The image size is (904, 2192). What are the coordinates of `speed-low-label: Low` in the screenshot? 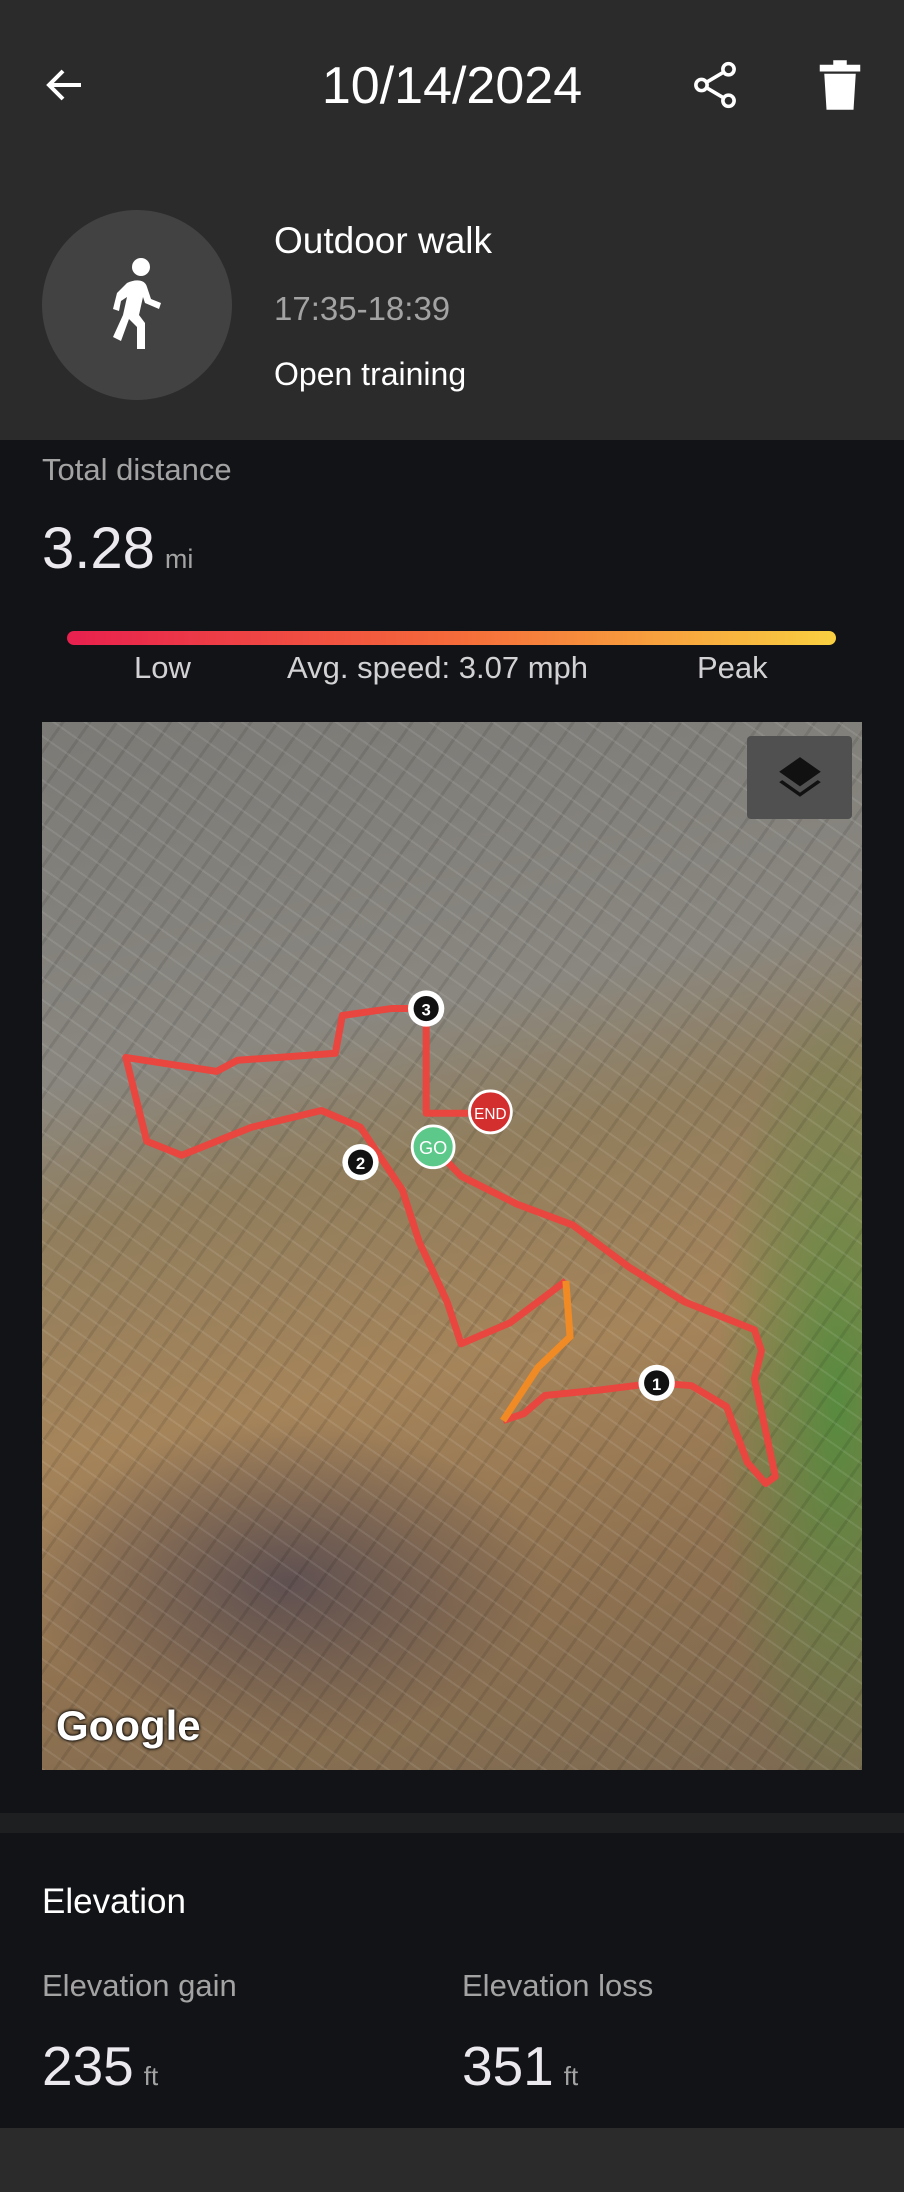 It's located at (162, 667).